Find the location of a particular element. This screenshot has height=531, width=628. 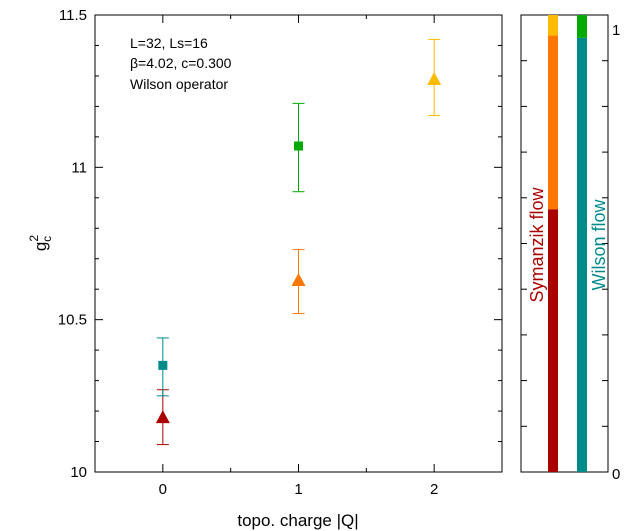

x-tick-label: 2 is located at coordinates (434, 489).